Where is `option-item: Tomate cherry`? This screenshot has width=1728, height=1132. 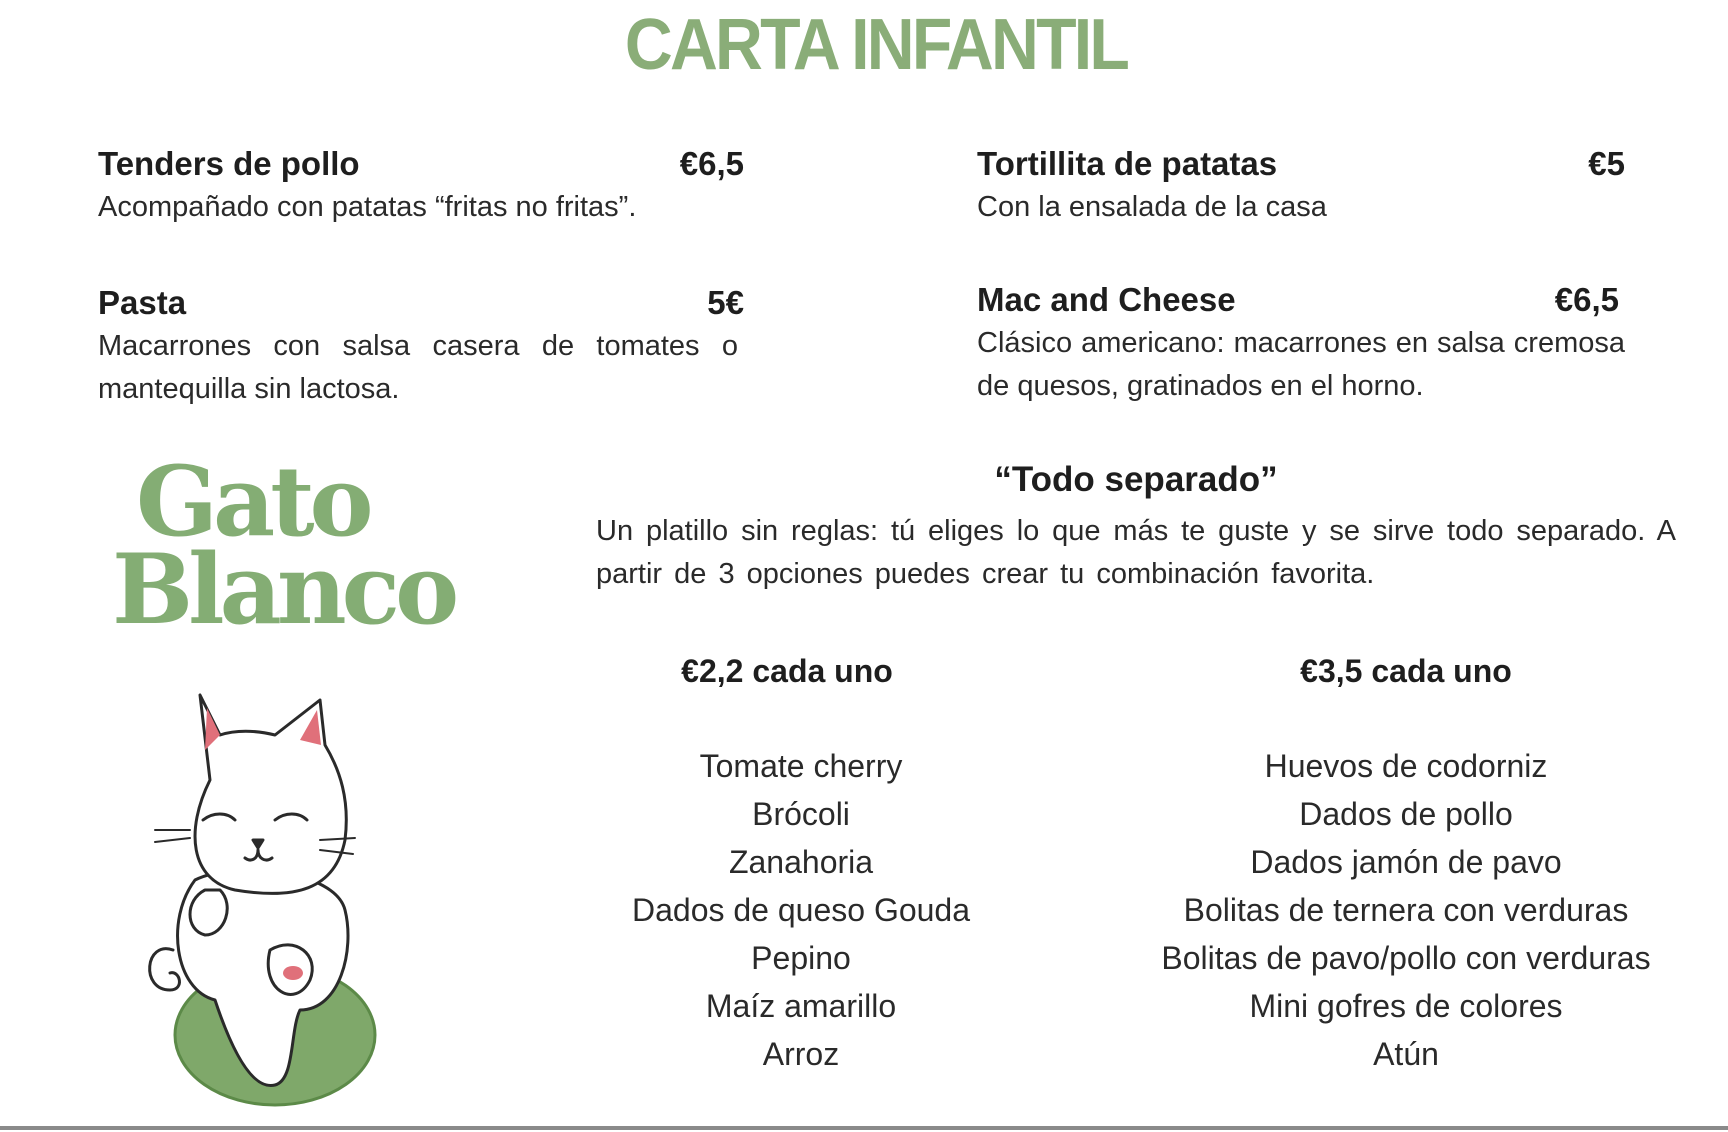 option-item: Tomate cherry is located at coordinates (801, 766).